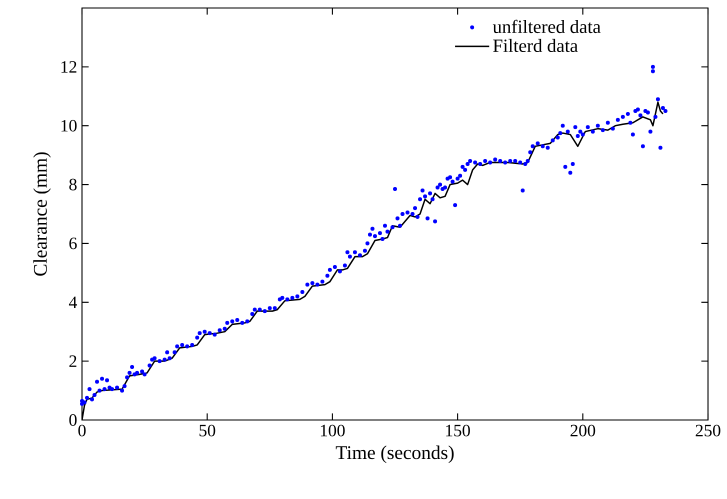 Image resolution: width=727 pixels, height=499 pixels. I want to click on y-tick-label: 8, so click(73, 184).